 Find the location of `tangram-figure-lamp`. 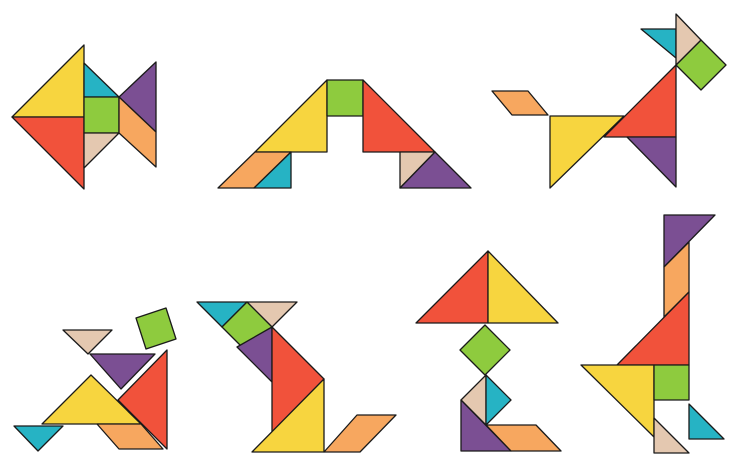

tangram-figure-lamp is located at coordinates (488, 351).